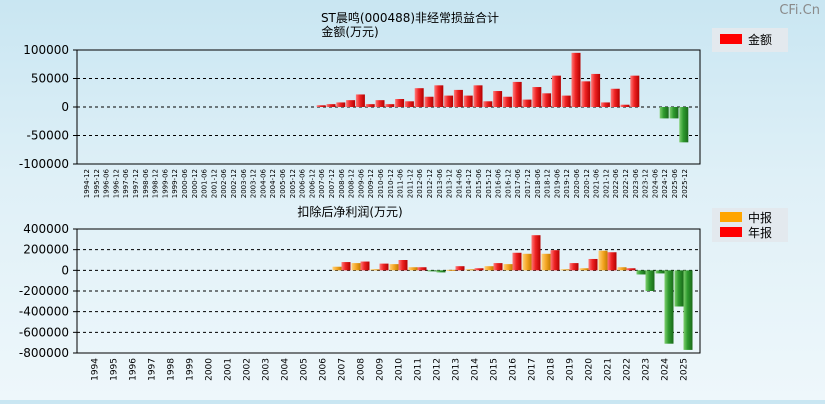 The image size is (825, 404). Describe the element at coordinates (518, 183) in the screenshot. I see `x-tick-label: 2017-06` at that location.